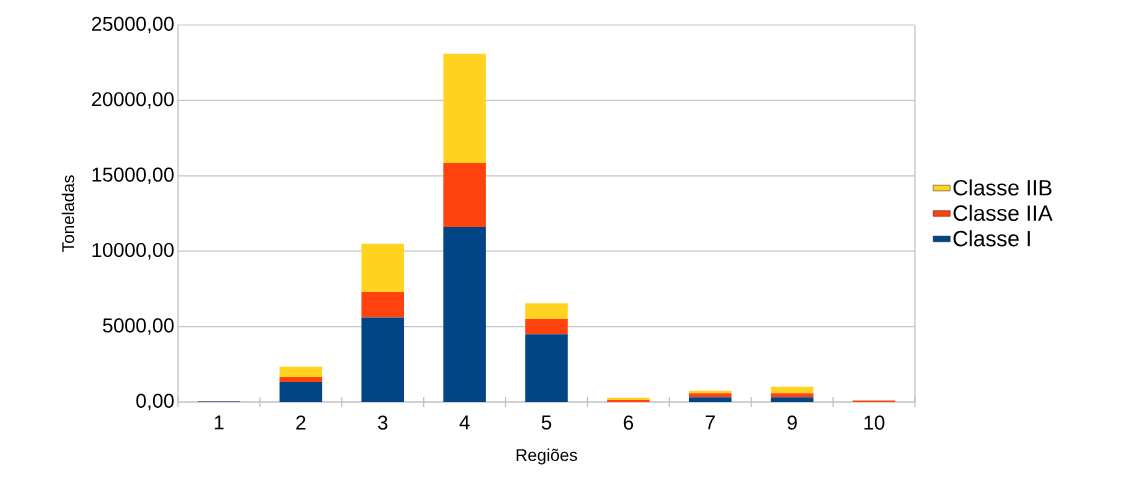 This screenshot has width=1124, height=498. What do you see at coordinates (792, 422) in the screenshot?
I see `x-tick-label: 9` at bounding box center [792, 422].